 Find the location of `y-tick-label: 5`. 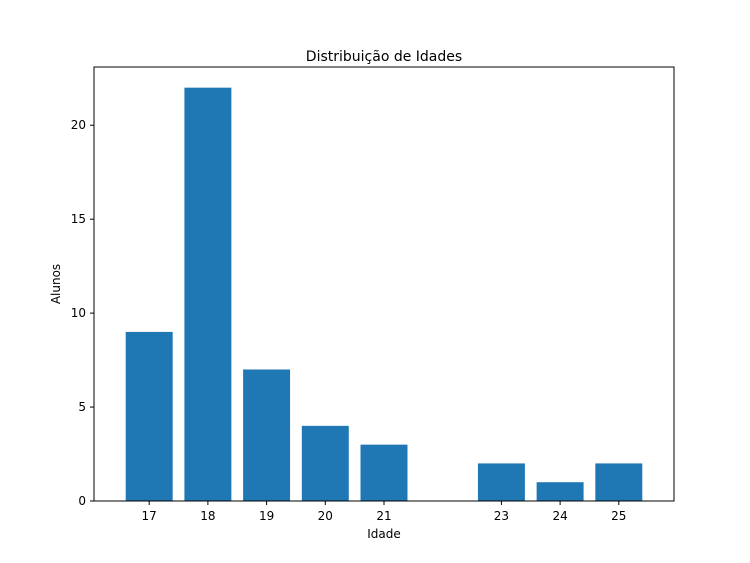

y-tick-label: 5 is located at coordinates (82, 407).